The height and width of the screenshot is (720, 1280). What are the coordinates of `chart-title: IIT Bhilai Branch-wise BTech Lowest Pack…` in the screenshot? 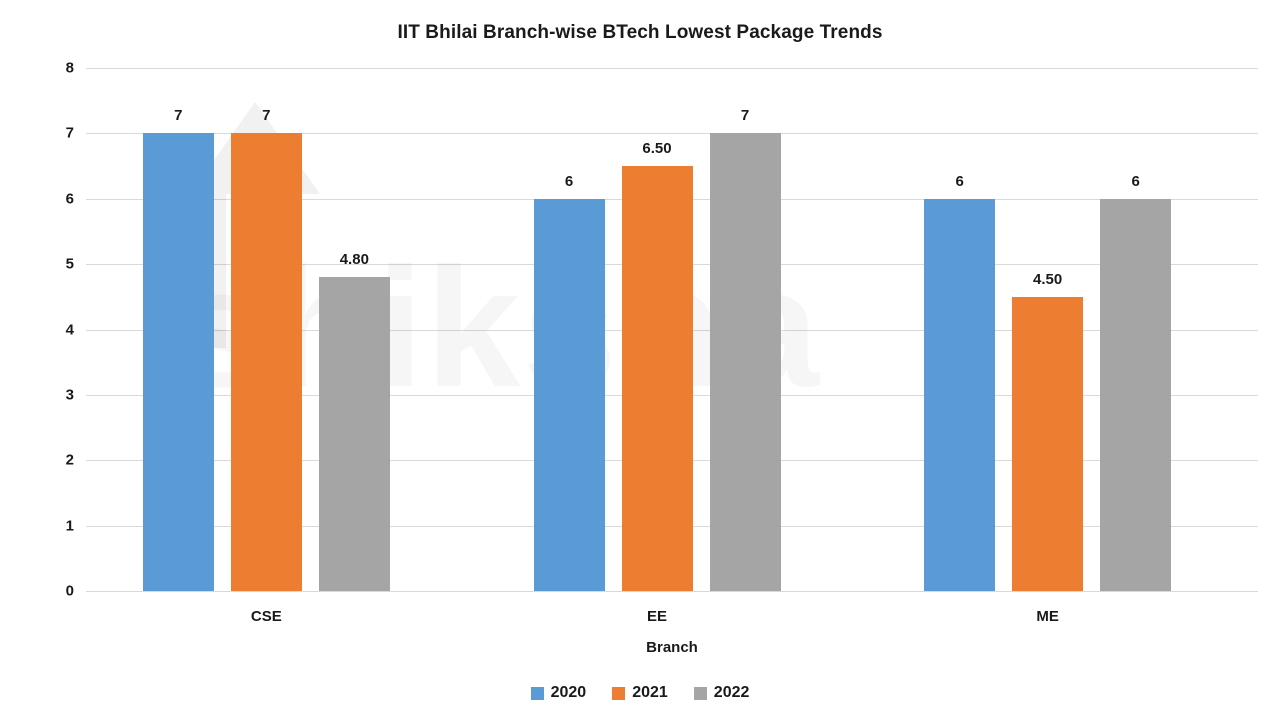 It's located at (640, 32).